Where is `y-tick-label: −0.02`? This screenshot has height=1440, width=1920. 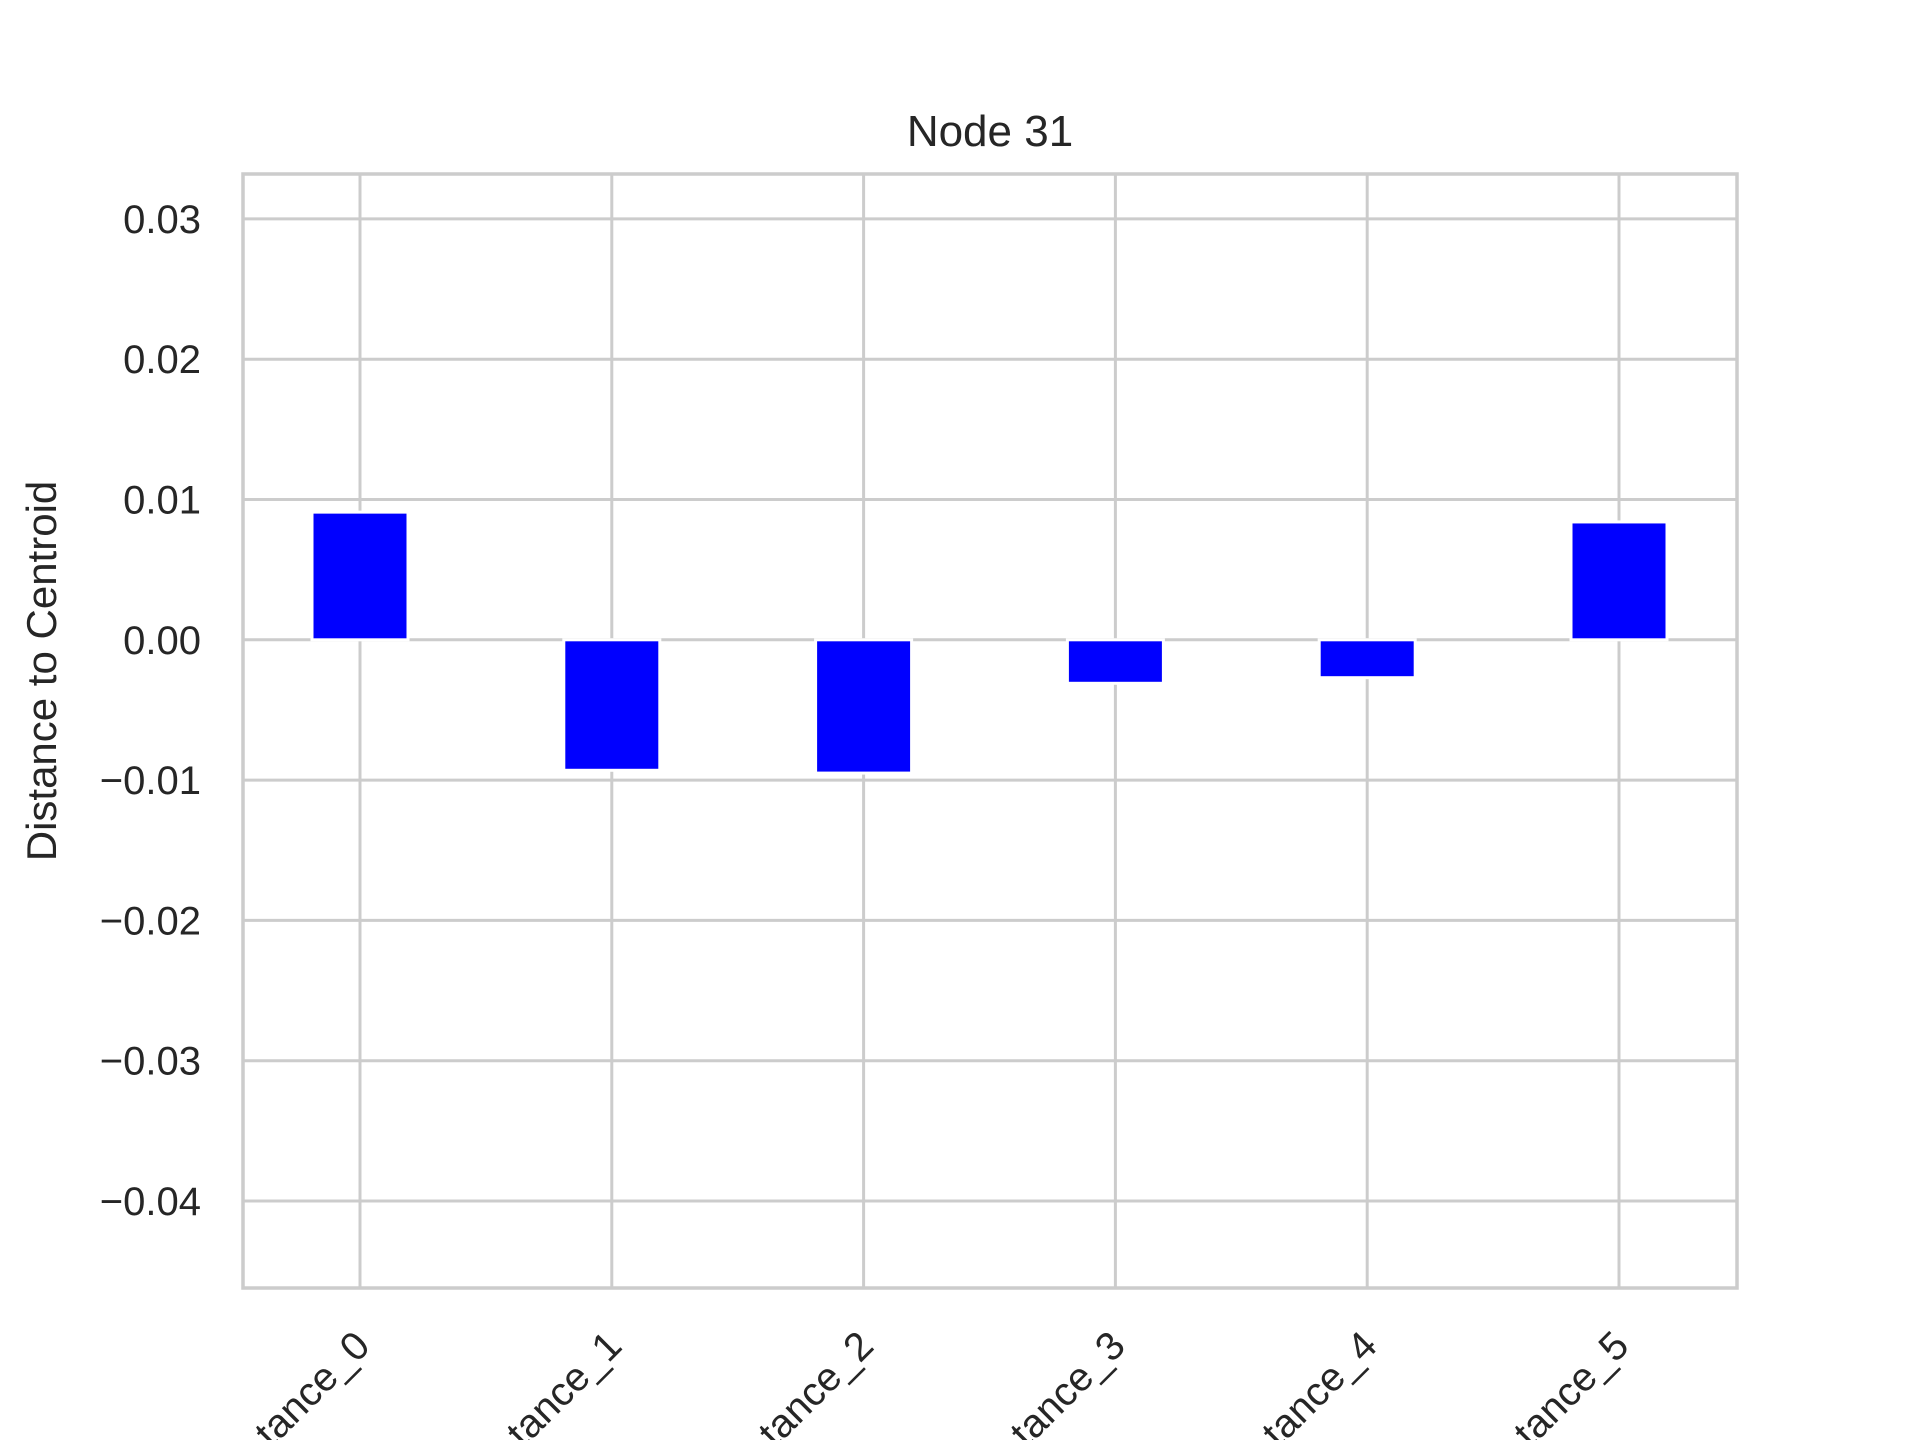
y-tick-label: −0.02 is located at coordinates (150, 921).